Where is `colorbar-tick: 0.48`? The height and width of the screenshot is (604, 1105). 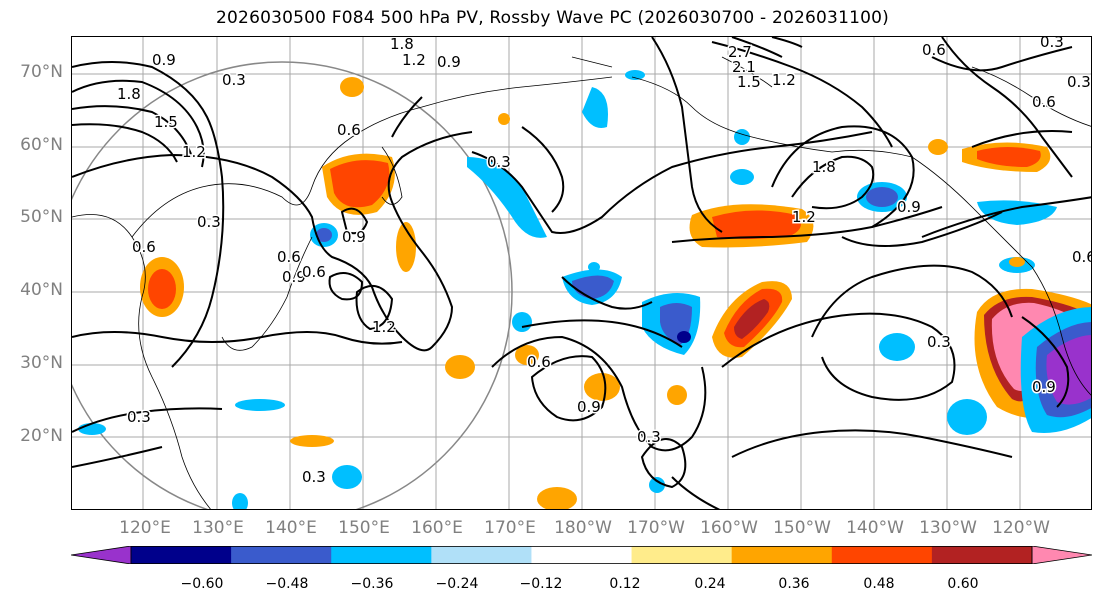 colorbar-tick: 0.48 is located at coordinates (879, 584).